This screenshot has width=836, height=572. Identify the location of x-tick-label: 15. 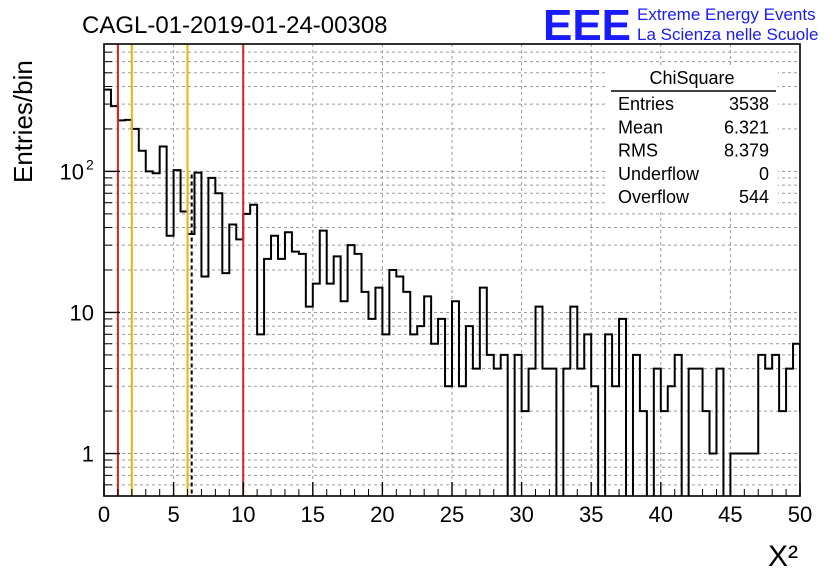
(313, 514).